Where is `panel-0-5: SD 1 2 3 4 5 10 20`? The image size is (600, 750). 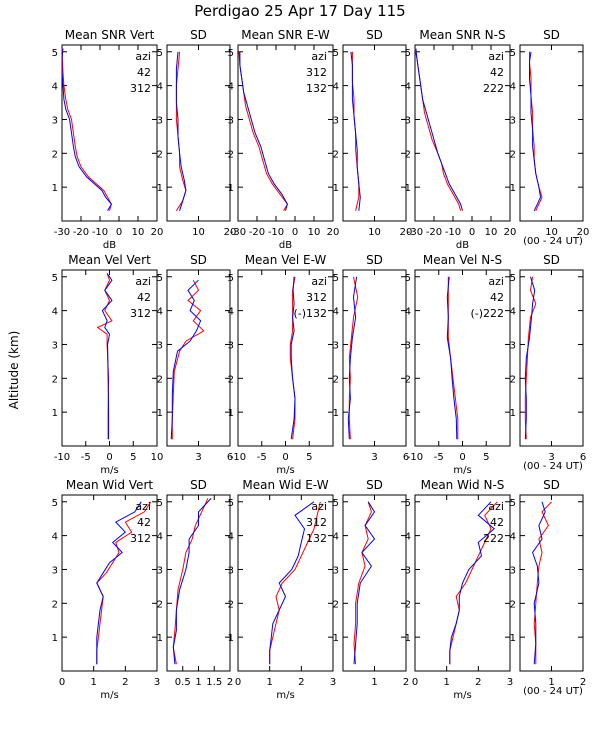 panel-0-5: SD 1 2 3 4 5 10 20 is located at coordinates (550, 133).